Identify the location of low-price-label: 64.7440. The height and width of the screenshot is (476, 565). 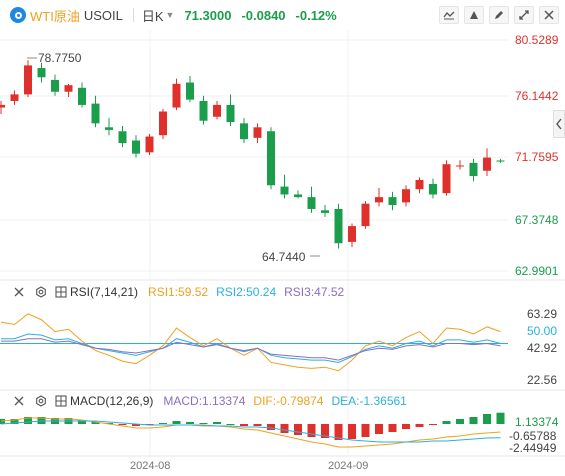
(284, 257).